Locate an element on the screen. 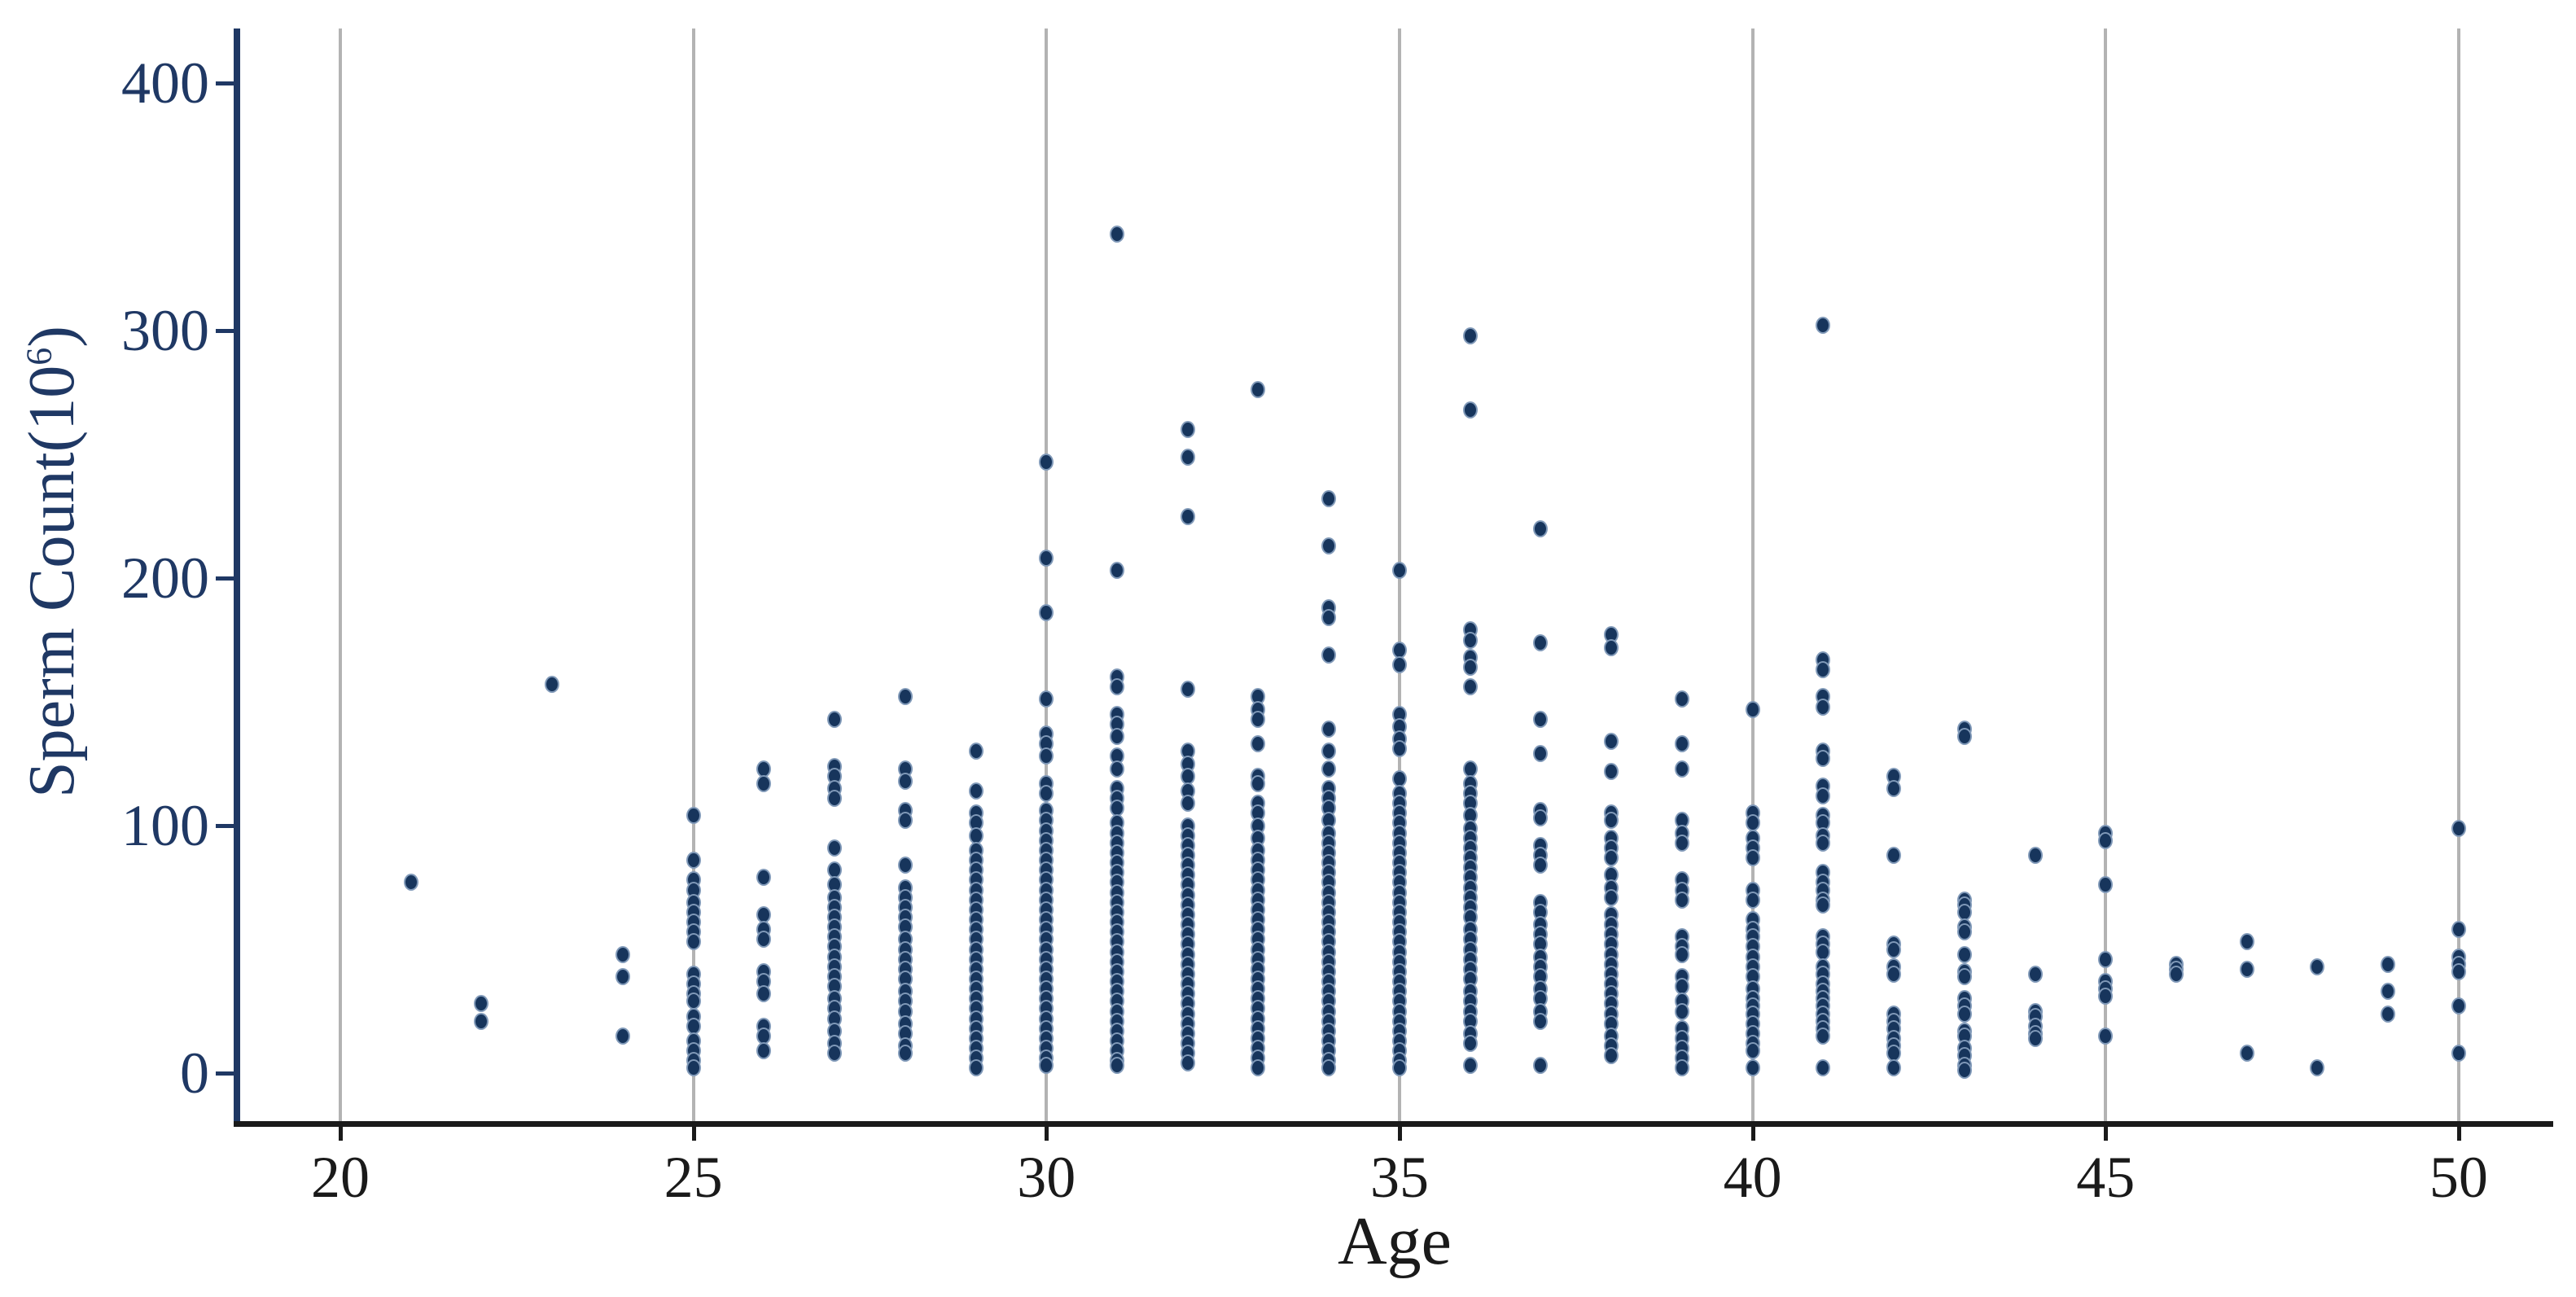  y-axis-tick-label: 400 is located at coordinates (165, 83).